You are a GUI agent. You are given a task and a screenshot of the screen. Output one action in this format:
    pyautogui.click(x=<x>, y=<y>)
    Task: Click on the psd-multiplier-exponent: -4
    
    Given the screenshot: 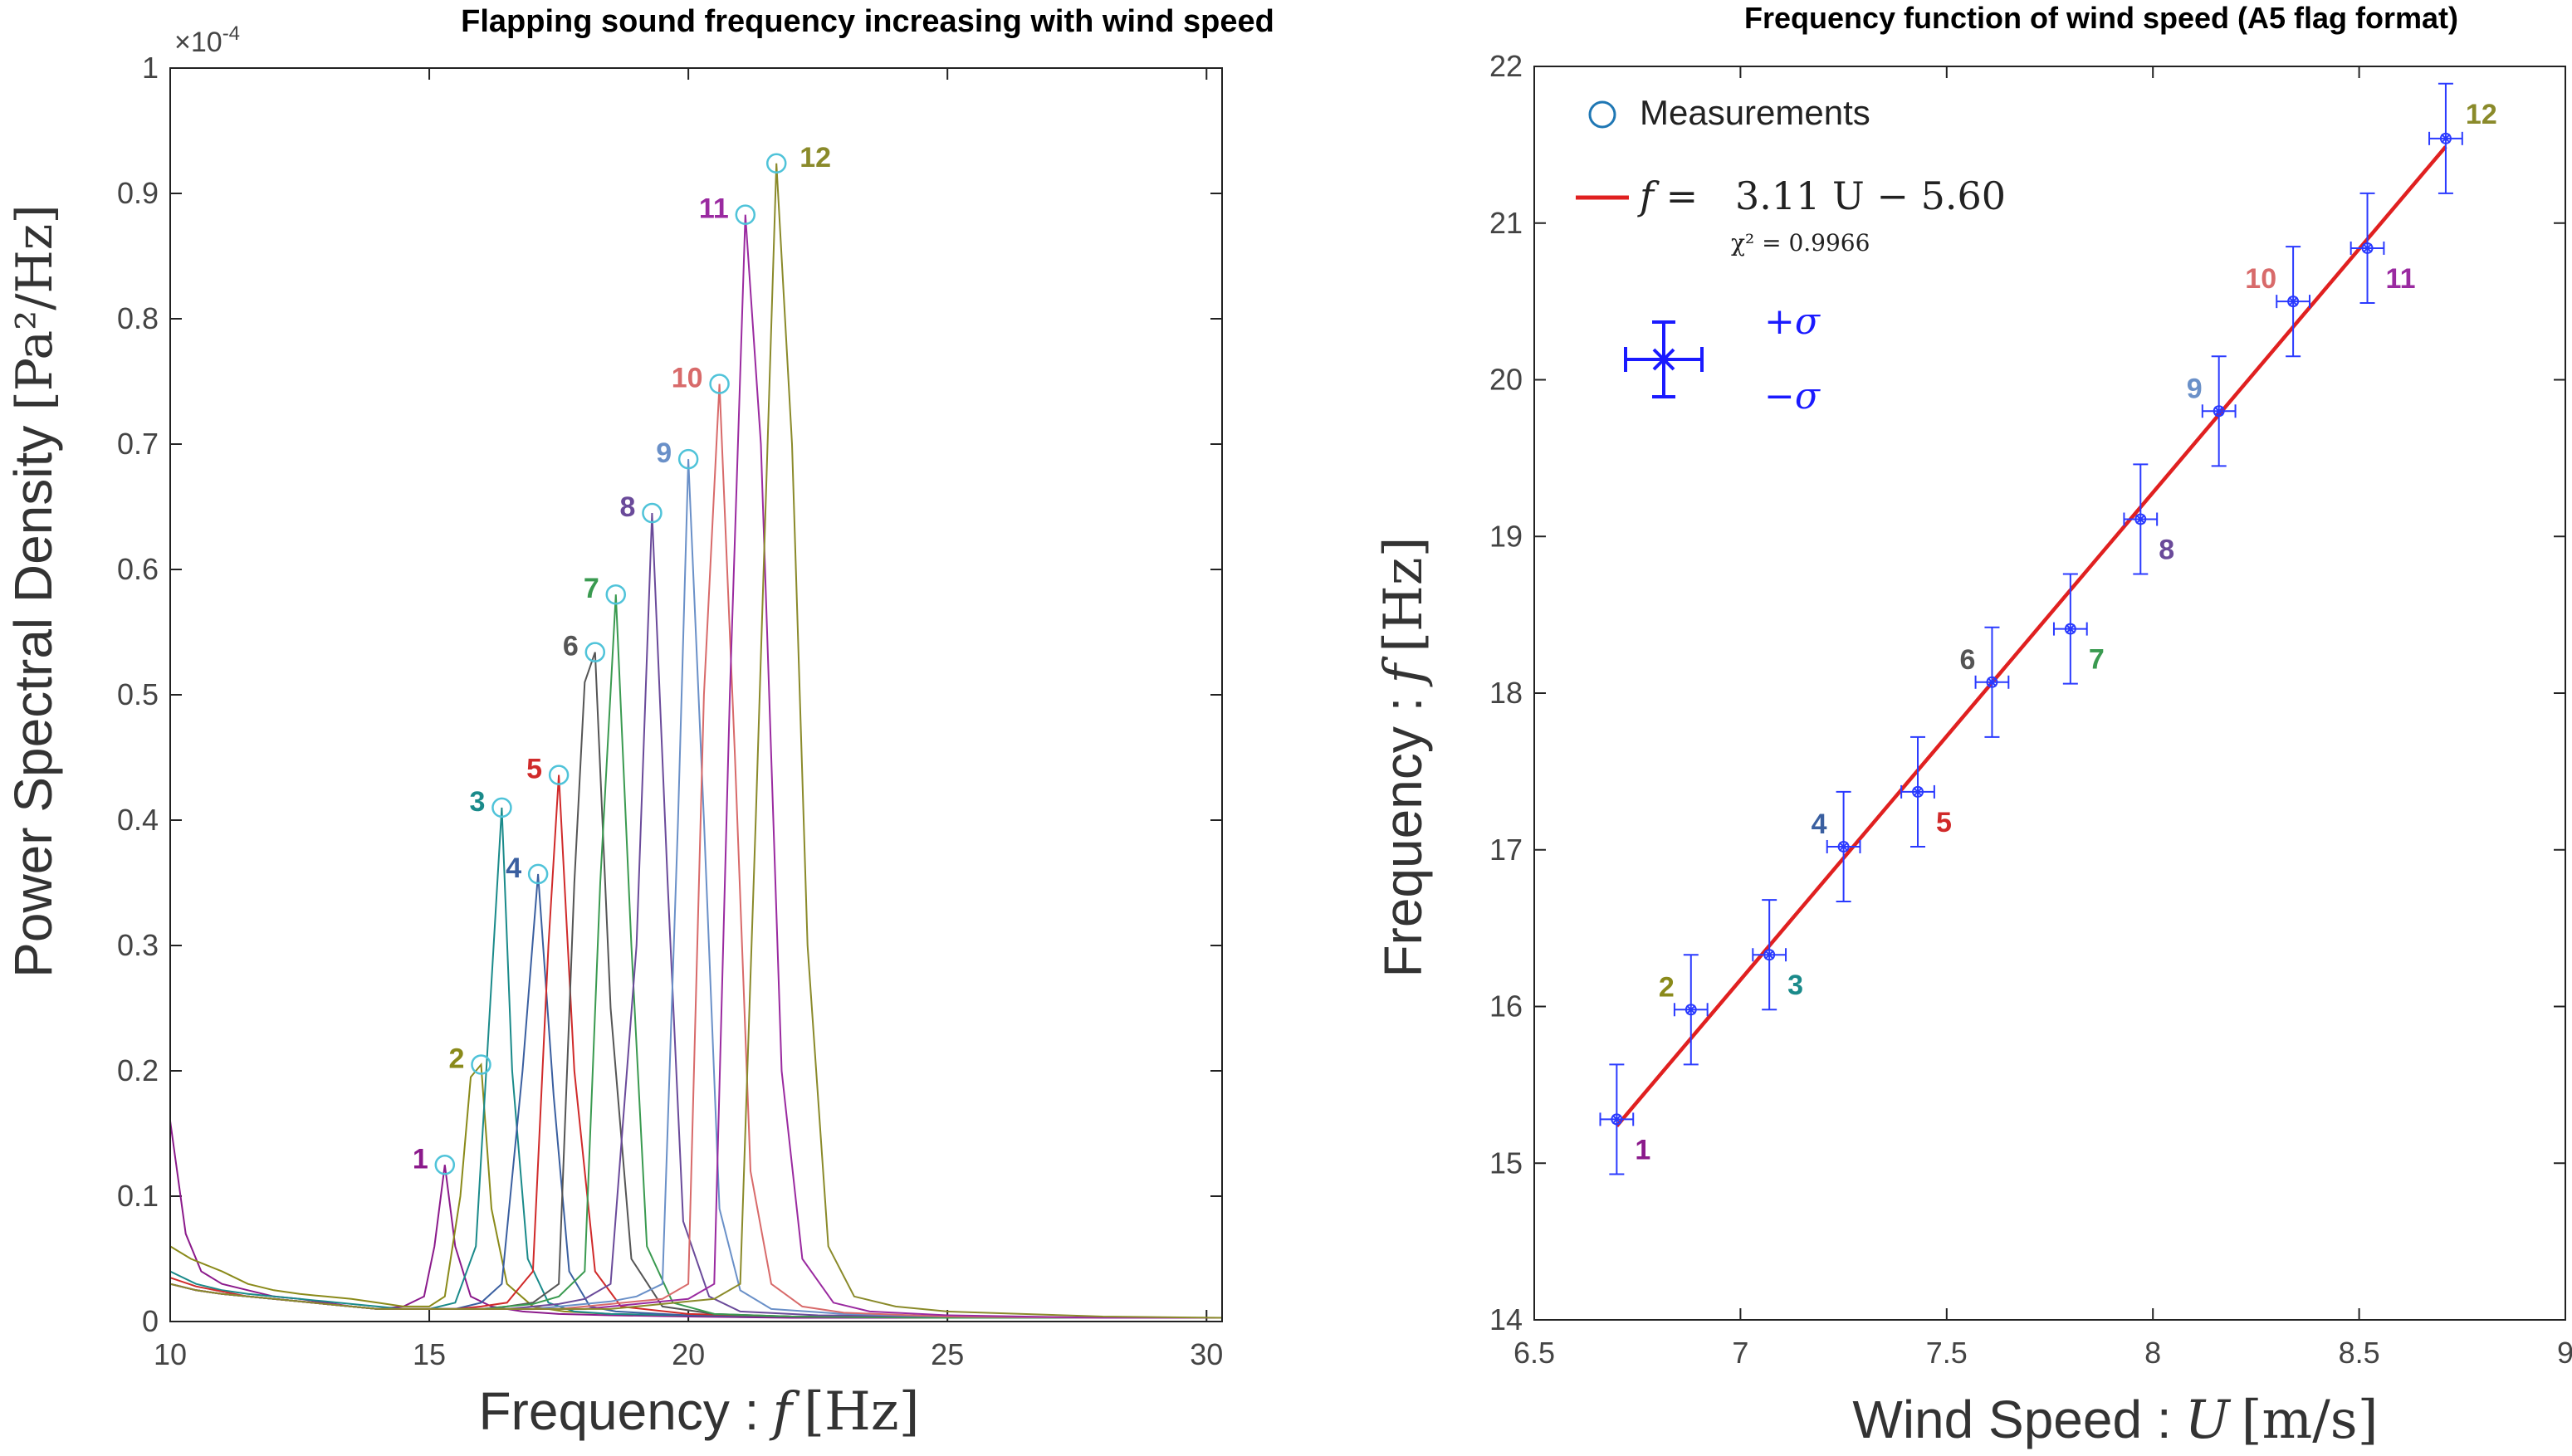 What is the action you would take?
    pyautogui.click(x=231, y=33)
    